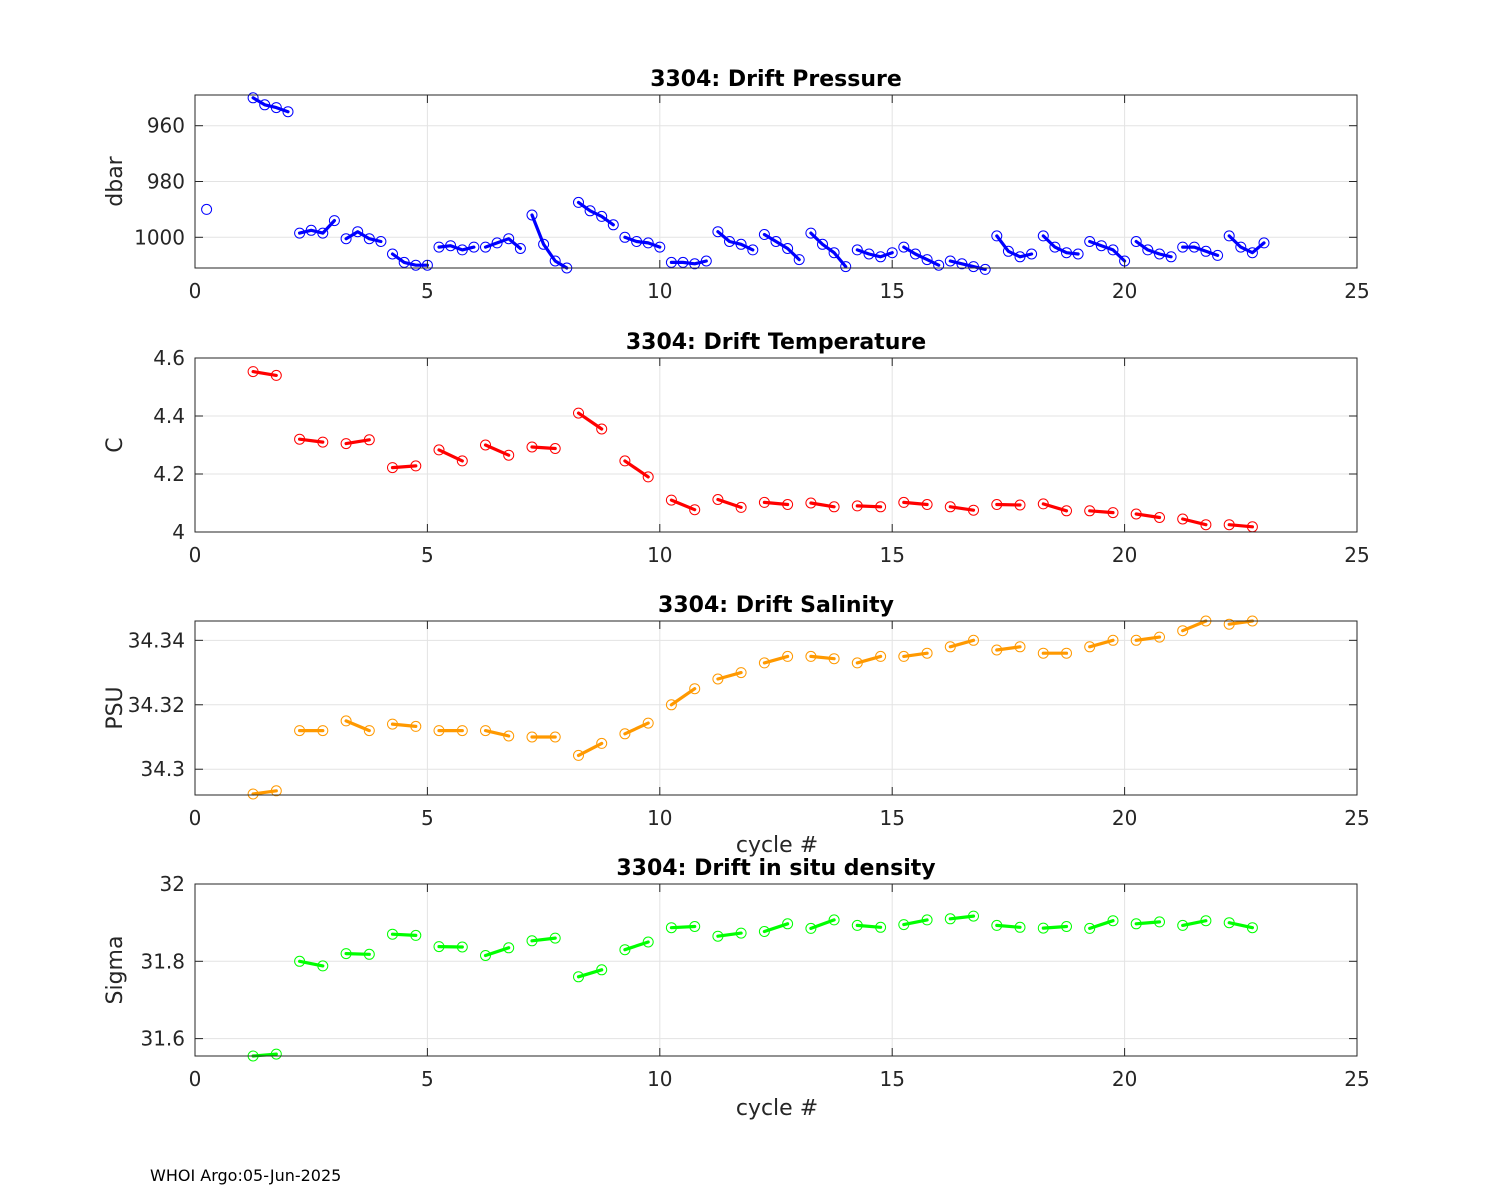  What do you see at coordinates (115, 707) in the screenshot?
I see `y-axis-label: PSU` at bounding box center [115, 707].